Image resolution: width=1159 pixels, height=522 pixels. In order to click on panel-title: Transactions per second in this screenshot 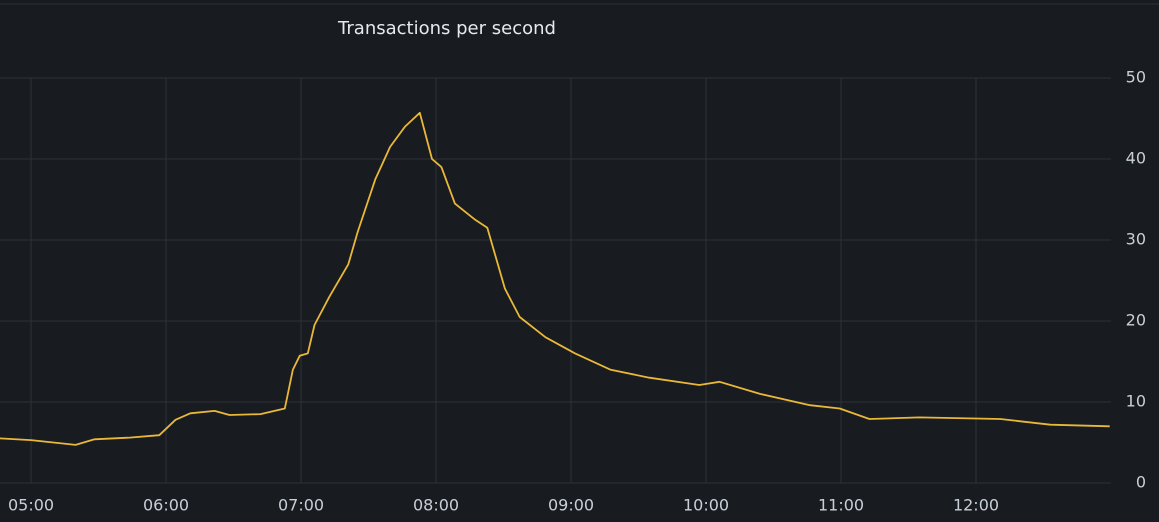, I will do `click(446, 28)`.